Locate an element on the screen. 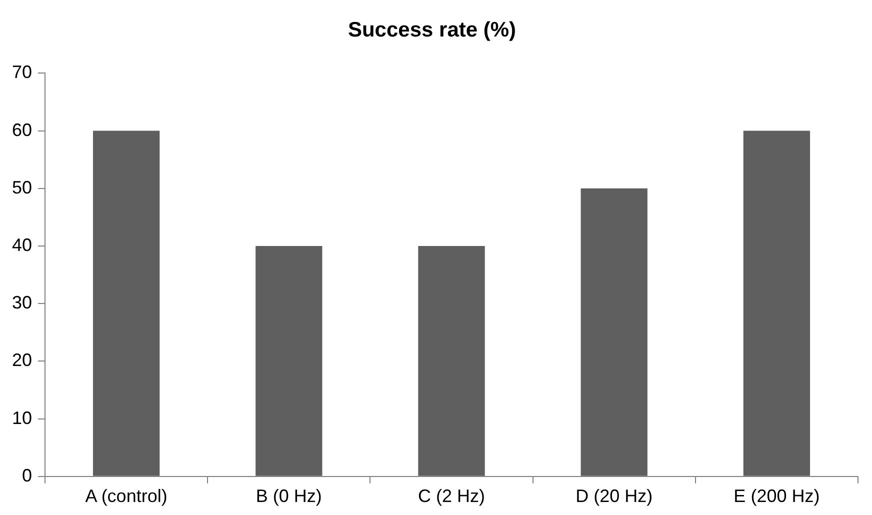 Image resolution: width=872 pixels, height=515 pixels. y-tick-label: 50 is located at coordinates (22, 187).